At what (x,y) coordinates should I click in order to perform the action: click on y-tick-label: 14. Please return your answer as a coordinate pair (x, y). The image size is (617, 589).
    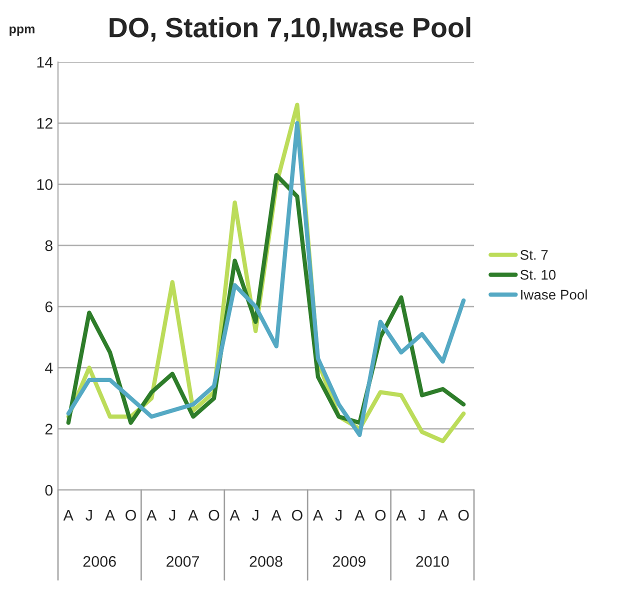
    Looking at the image, I should click on (45, 62).